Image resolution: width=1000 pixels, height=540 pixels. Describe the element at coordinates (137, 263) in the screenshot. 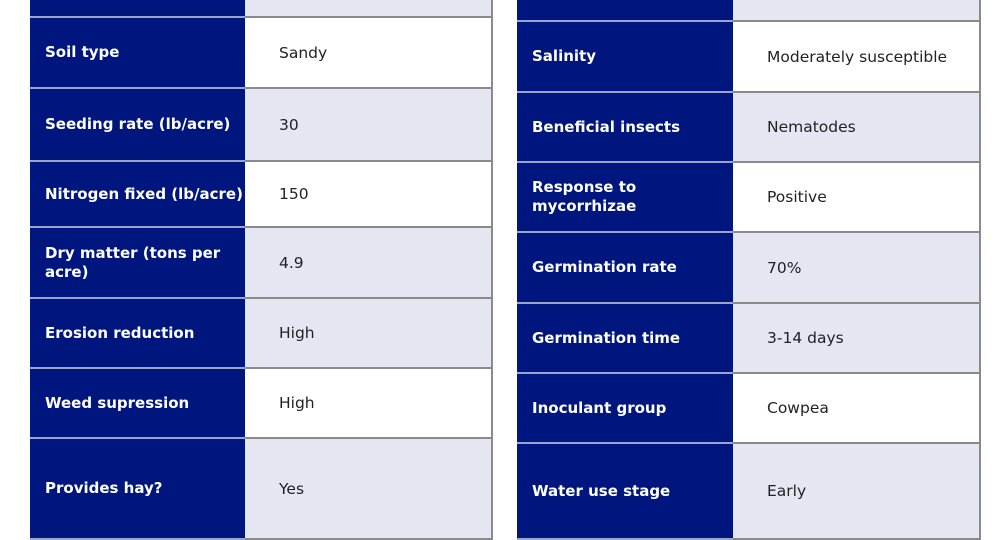

I see `row-label: Dry matter (tons per acre)` at that location.